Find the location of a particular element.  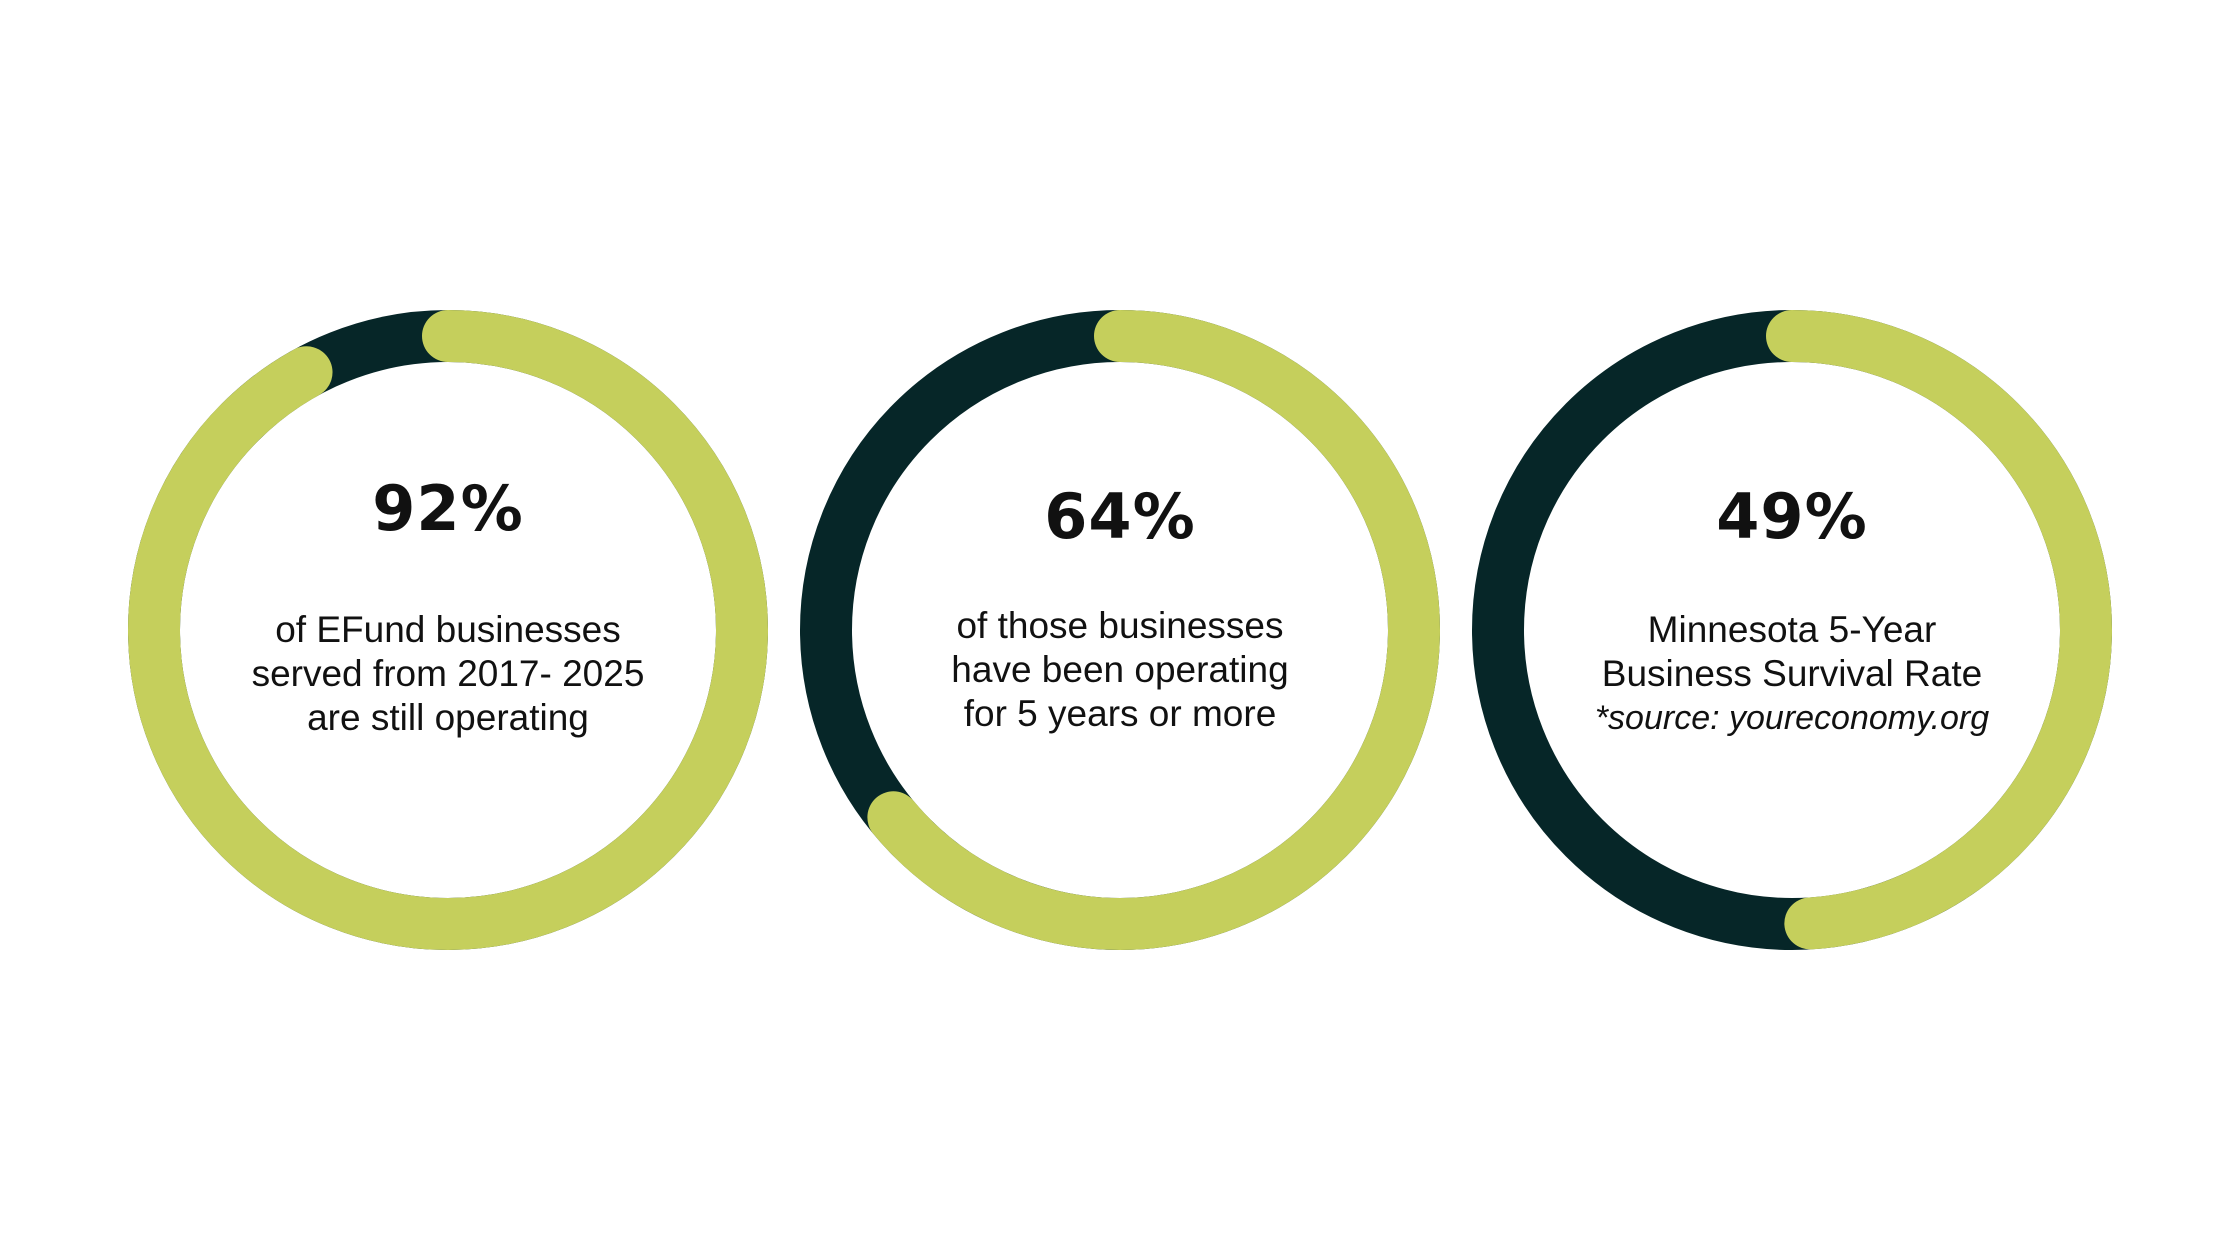

description-line: of those businesses is located at coordinates (1120, 625).